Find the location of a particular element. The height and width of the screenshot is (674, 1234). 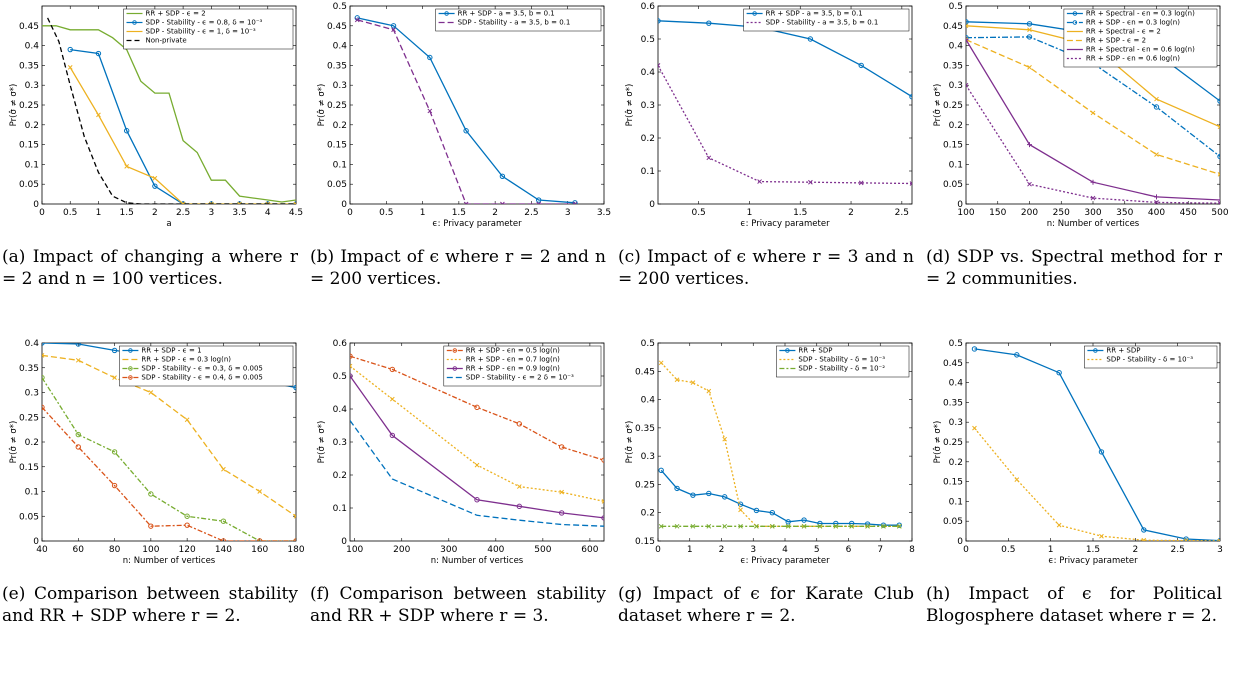

legend-label: RR + SDP is located at coordinates (815, 351).